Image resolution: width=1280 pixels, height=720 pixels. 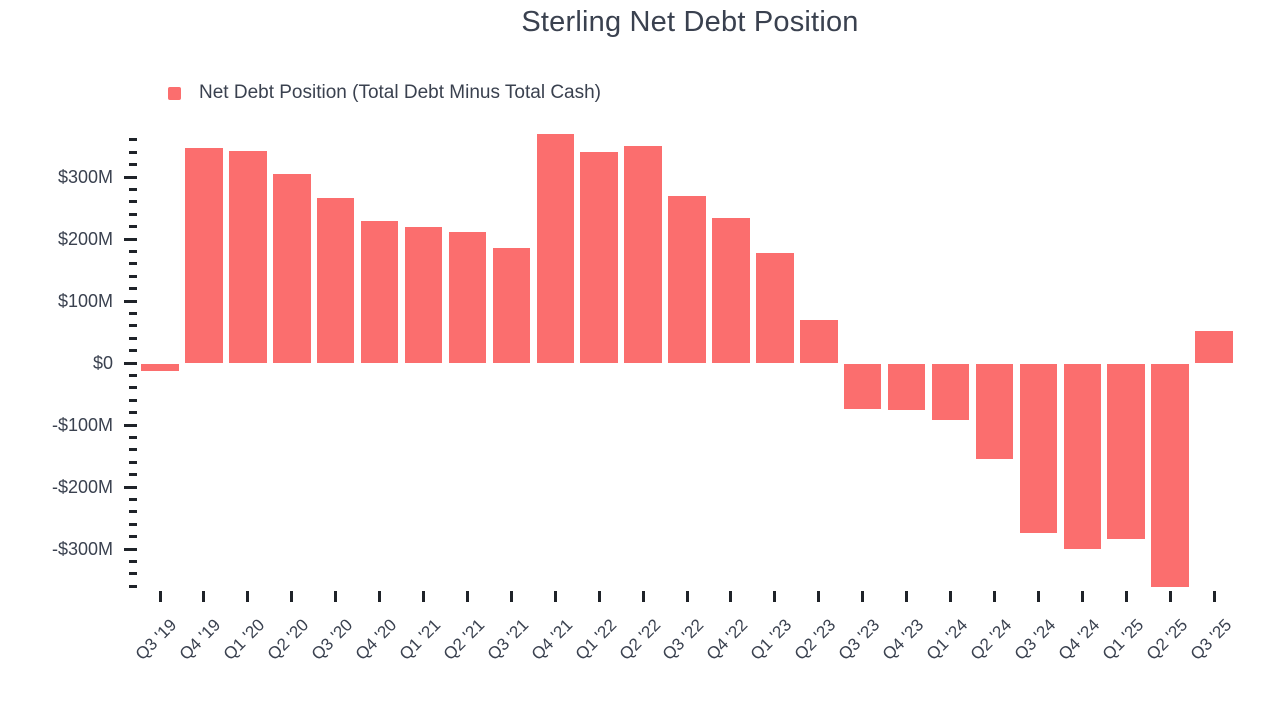 I want to click on y-axis-label: $100M, so click(x=85, y=301).